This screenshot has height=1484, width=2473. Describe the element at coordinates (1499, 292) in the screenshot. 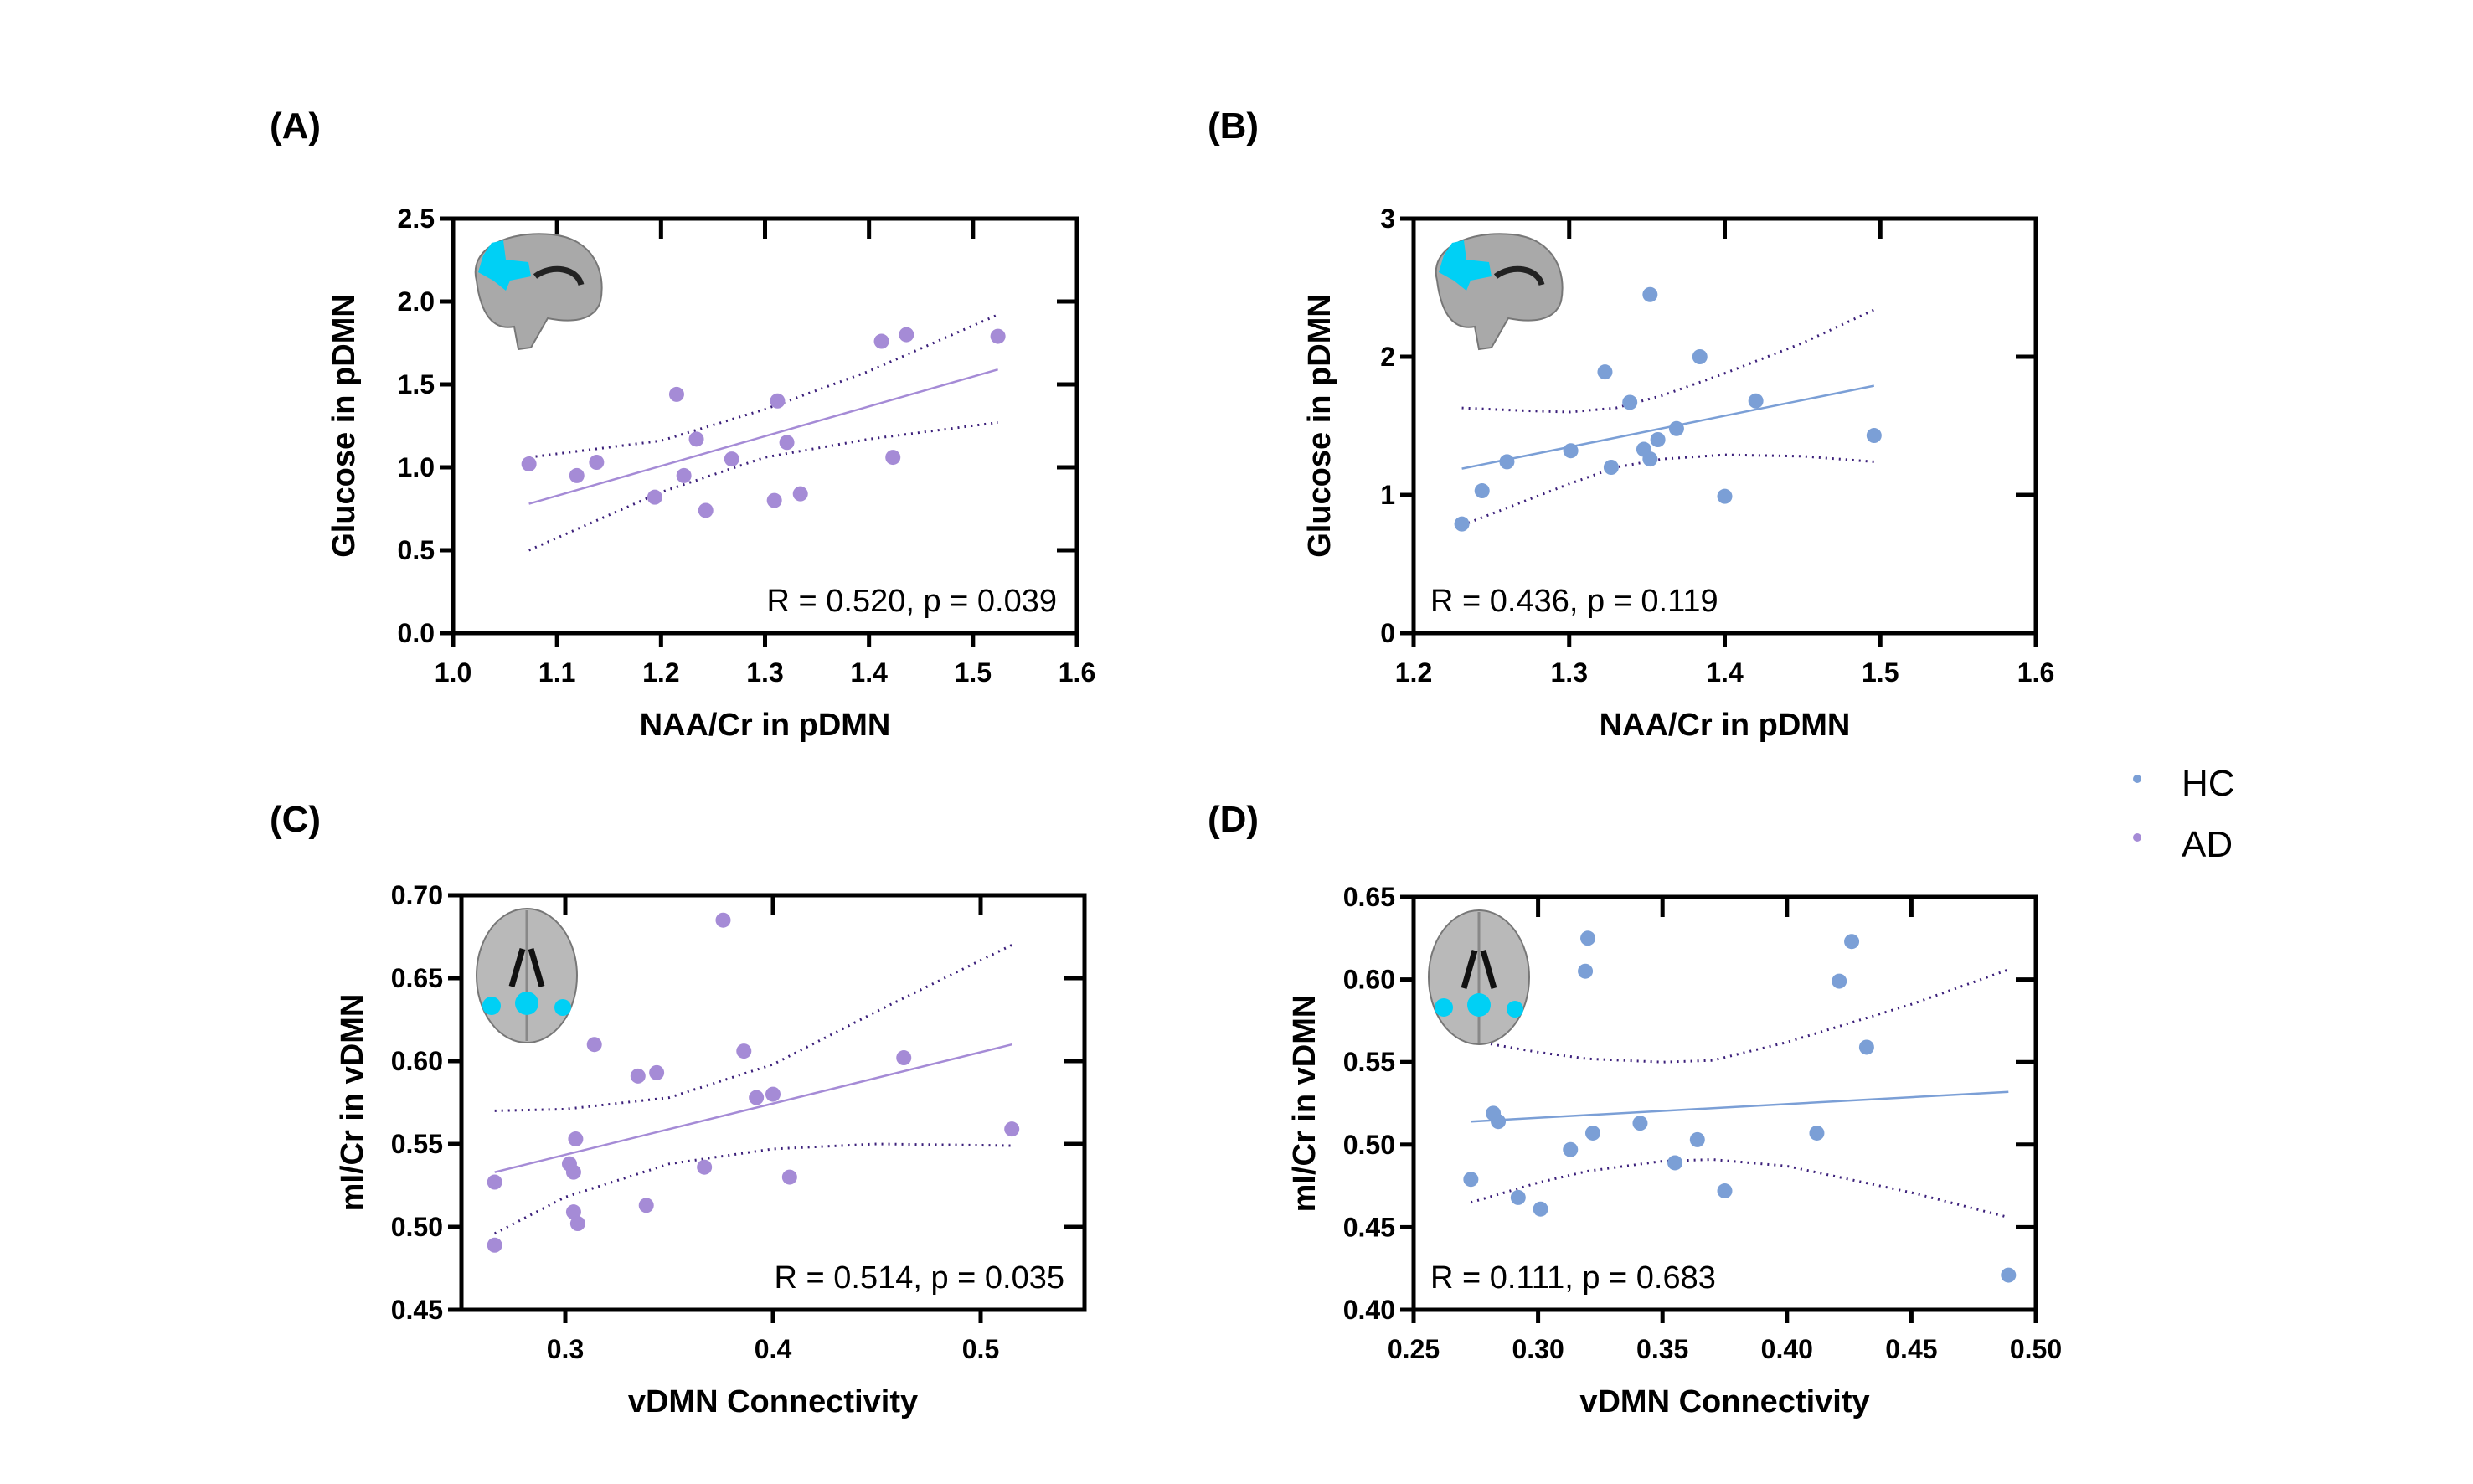

I see `sagittal-brain-icon` at that location.